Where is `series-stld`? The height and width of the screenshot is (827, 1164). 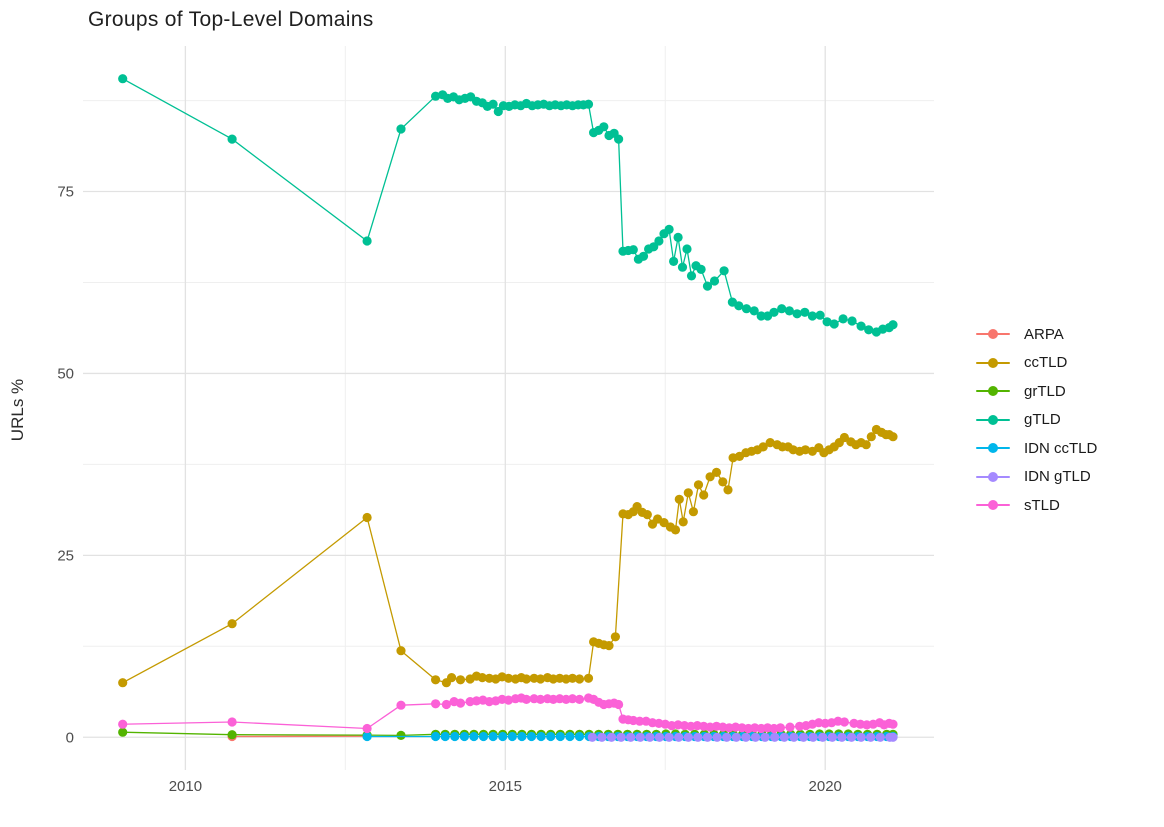
series-stld is located at coordinates (508, 713).